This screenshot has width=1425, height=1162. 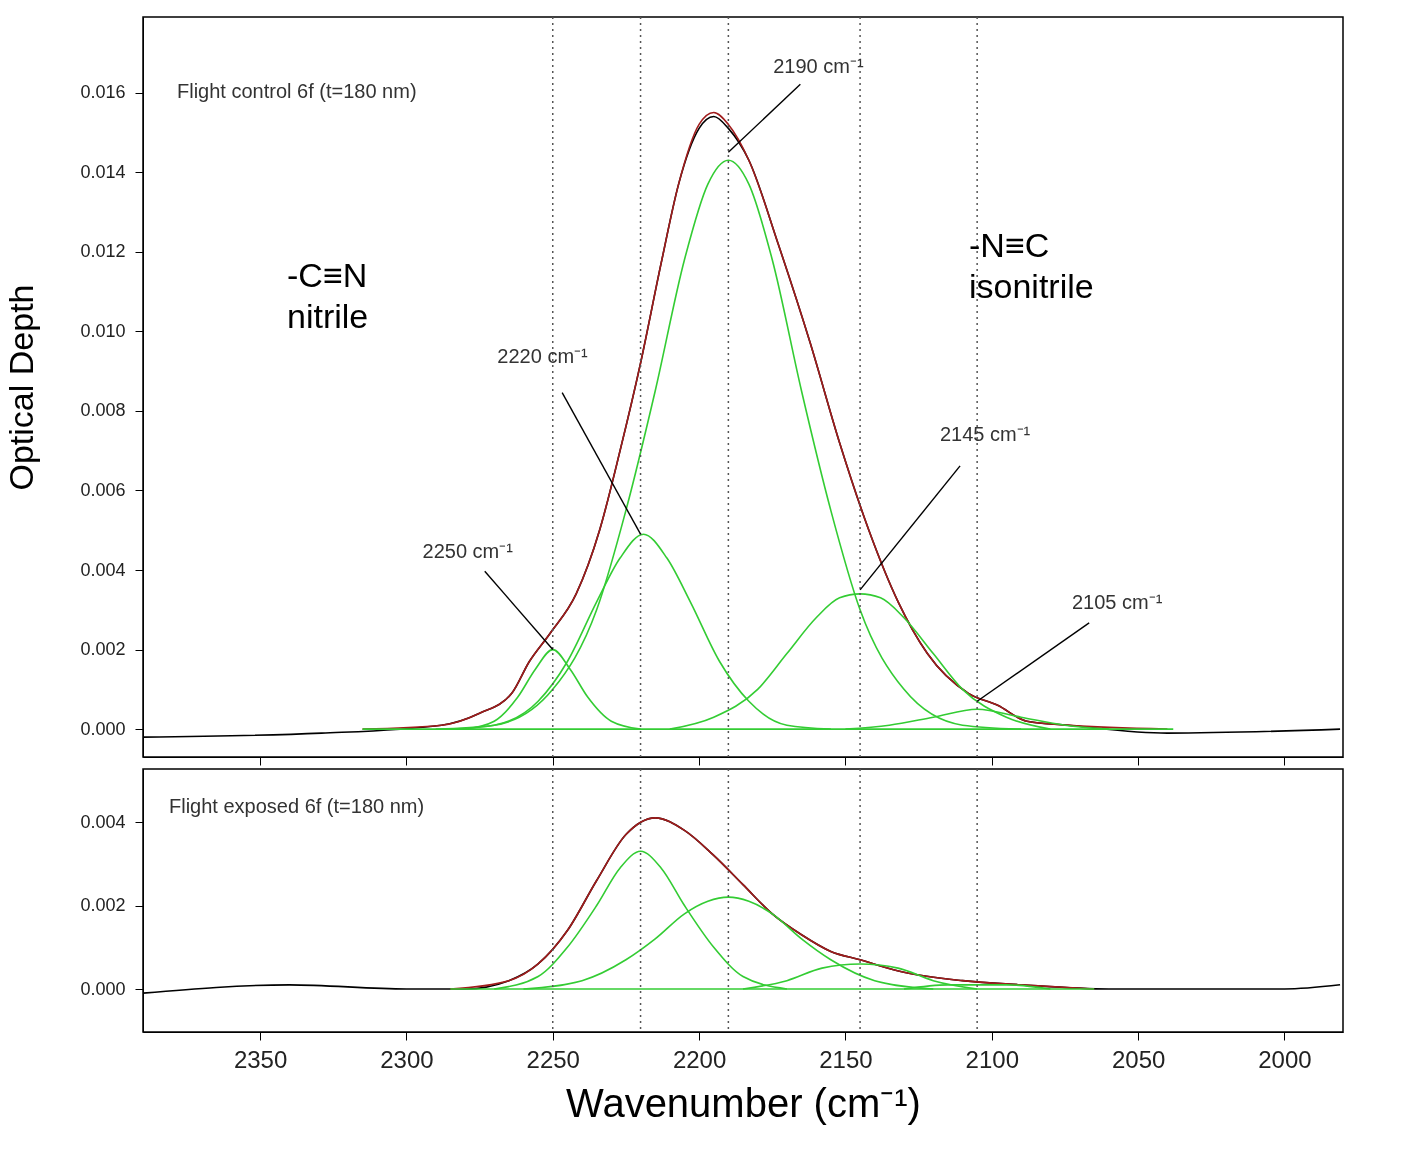 What do you see at coordinates (297, 91) in the screenshot?
I see `annotation: Flight control 6f (t=180 nm)` at bounding box center [297, 91].